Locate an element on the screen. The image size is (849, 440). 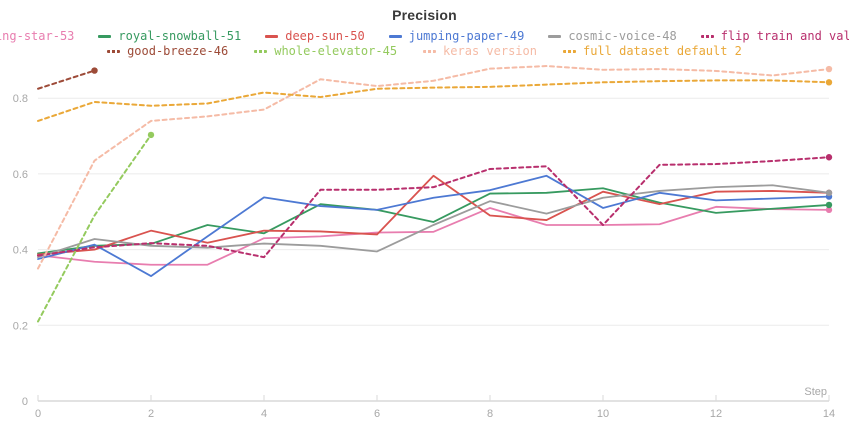
x-tick-label: 8 is located at coordinates (490, 414).